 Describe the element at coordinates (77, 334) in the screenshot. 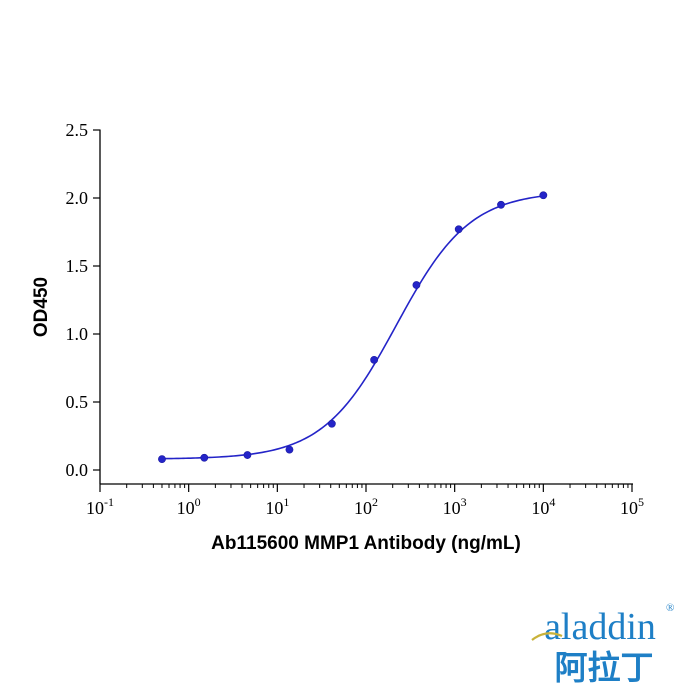

I see `y-tick-label: 1.0` at that location.